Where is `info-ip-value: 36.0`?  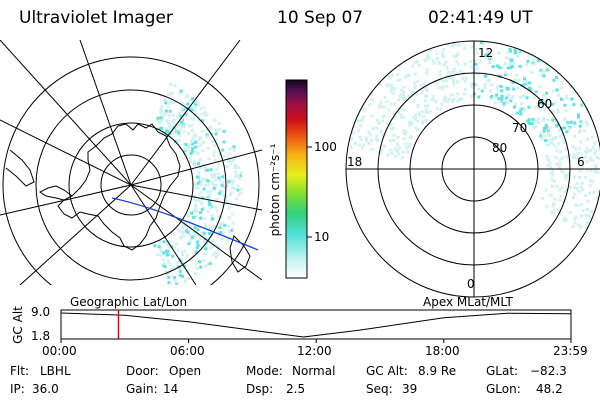
info-ip-value: 36.0 is located at coordinates (45, 389).